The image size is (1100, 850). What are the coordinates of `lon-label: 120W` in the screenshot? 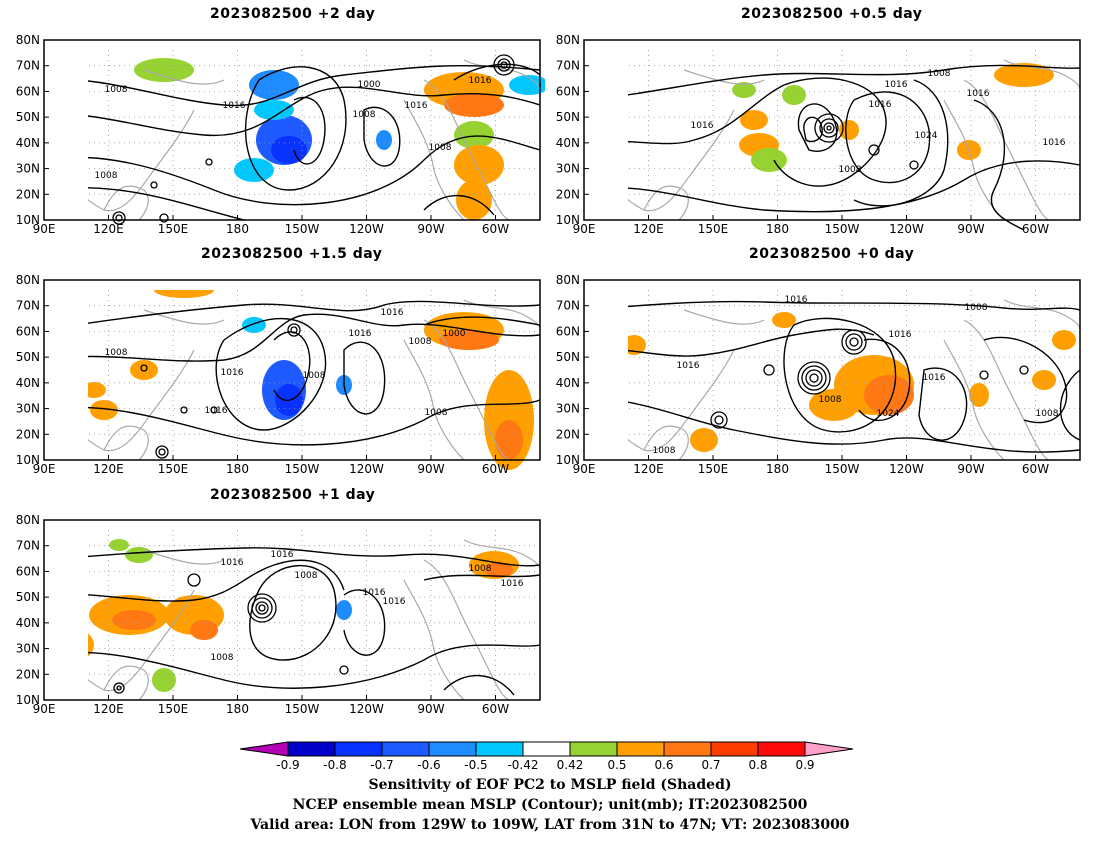 It's located at (366, 228).